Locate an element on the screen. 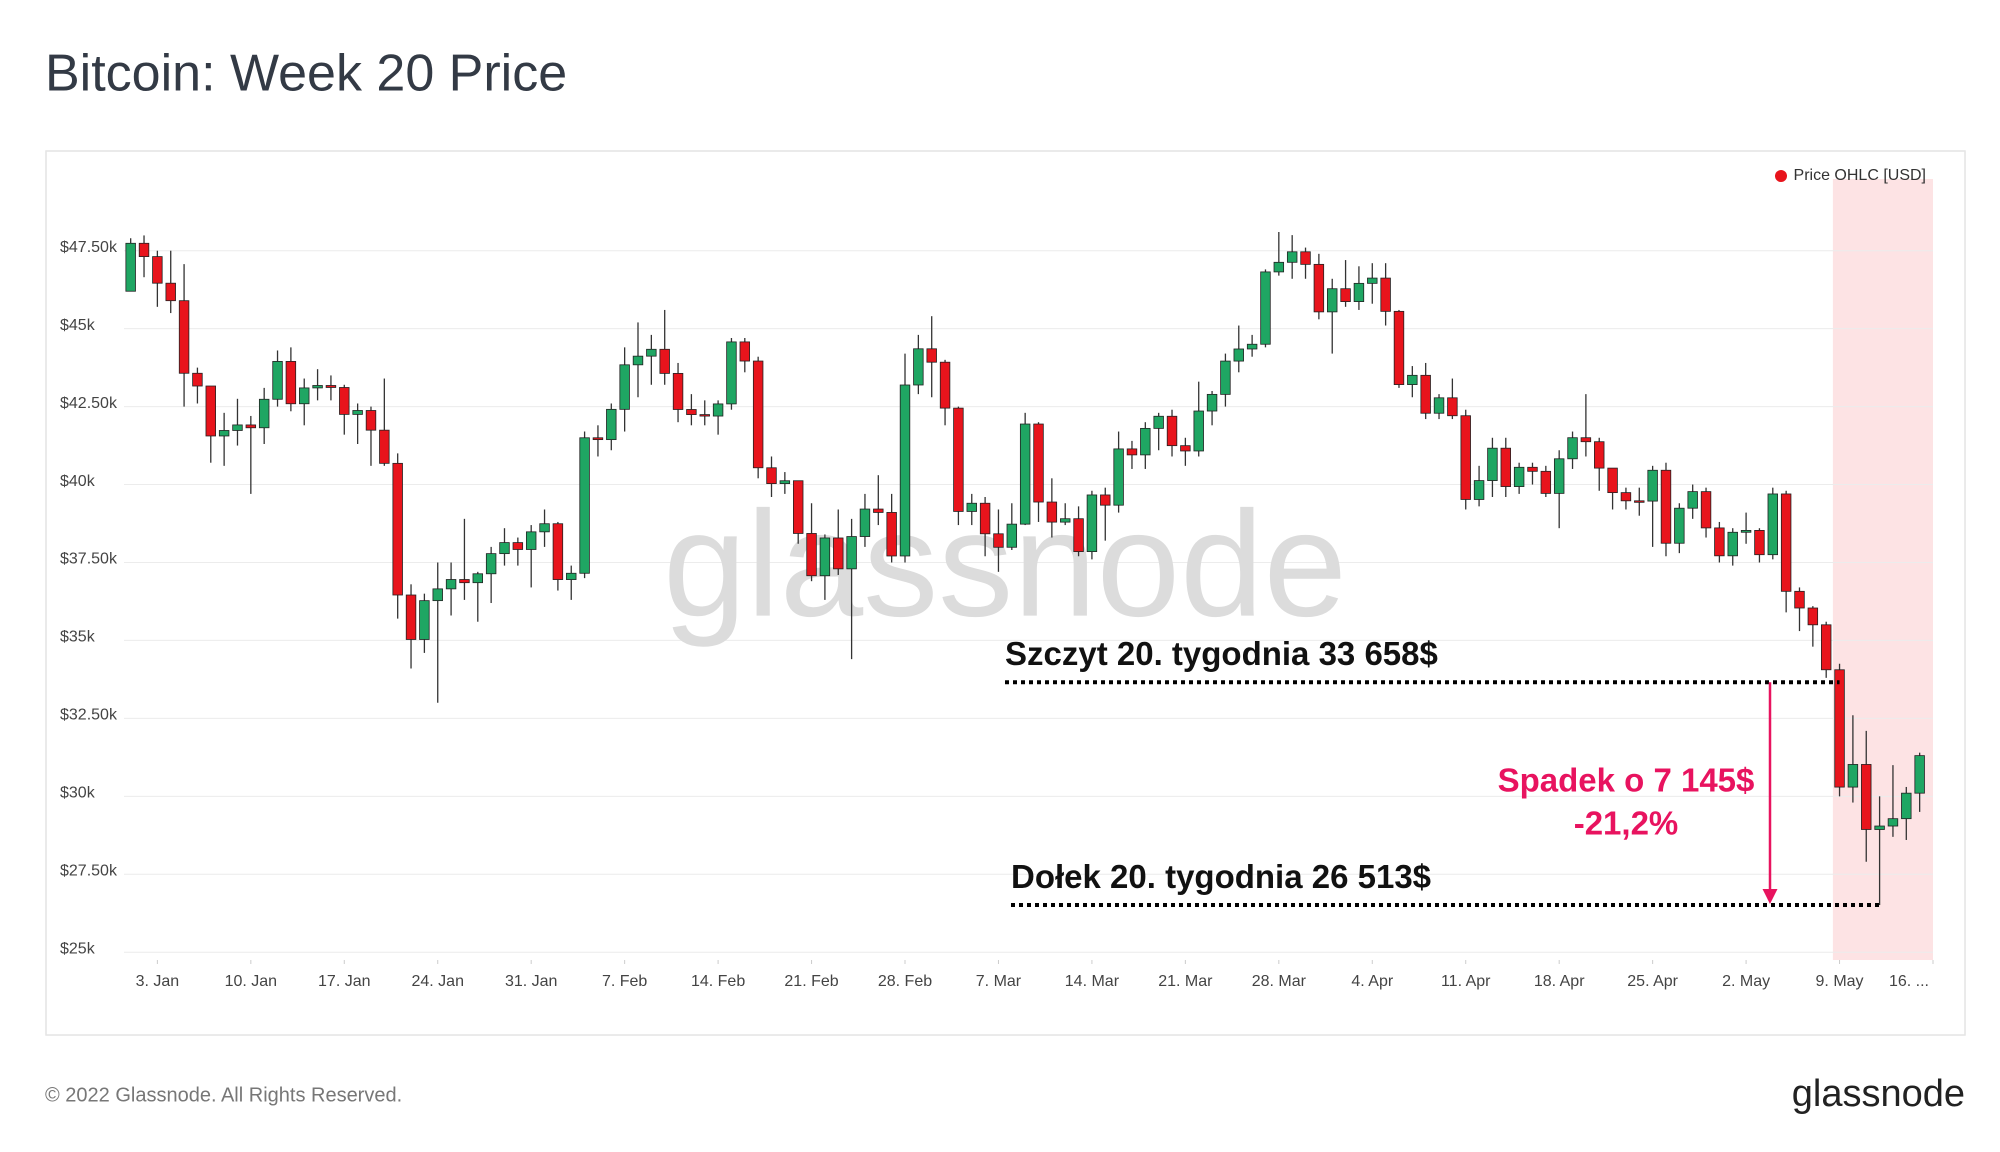 The height and width of the screenshot is (1152, 2000). x-tick-label: 7. Feb is located at coordinates (624, 981).